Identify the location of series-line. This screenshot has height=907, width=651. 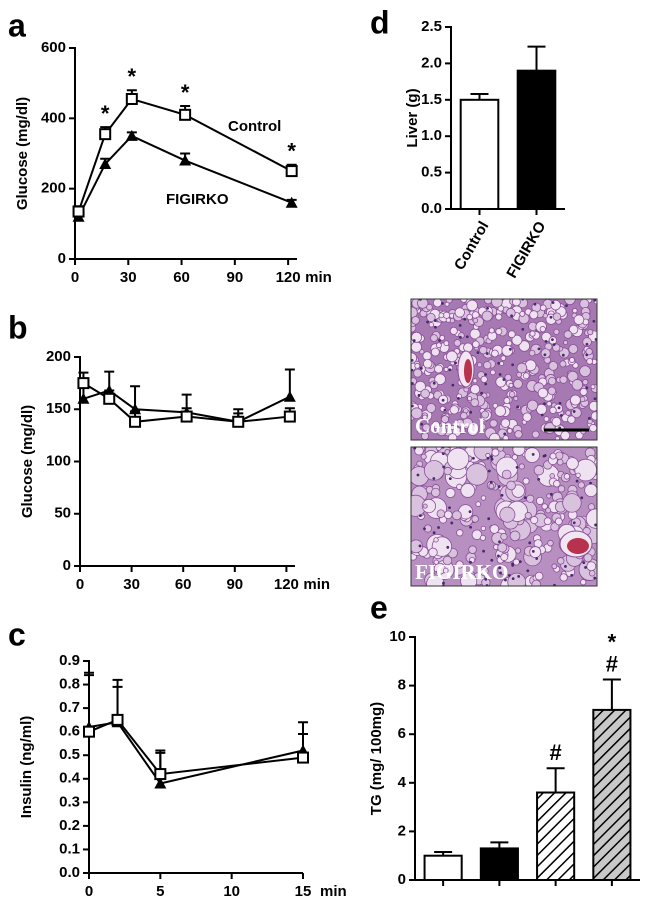
(196, 753).